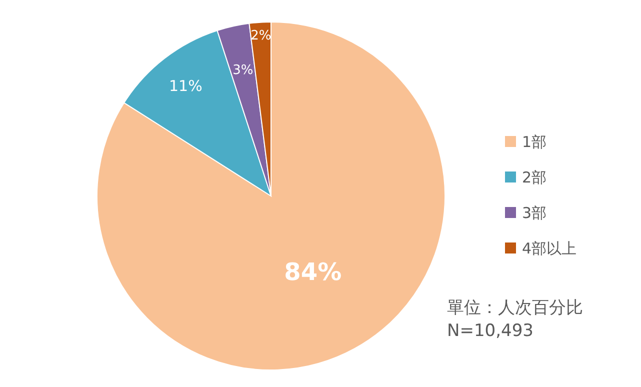 Image resolution: width=641 pixels, height=387 pixels. What do you see at coordinates (515, 308) in the screenshot?
I see `text: 單位：人次百分比` at bounding box center [515, 308].